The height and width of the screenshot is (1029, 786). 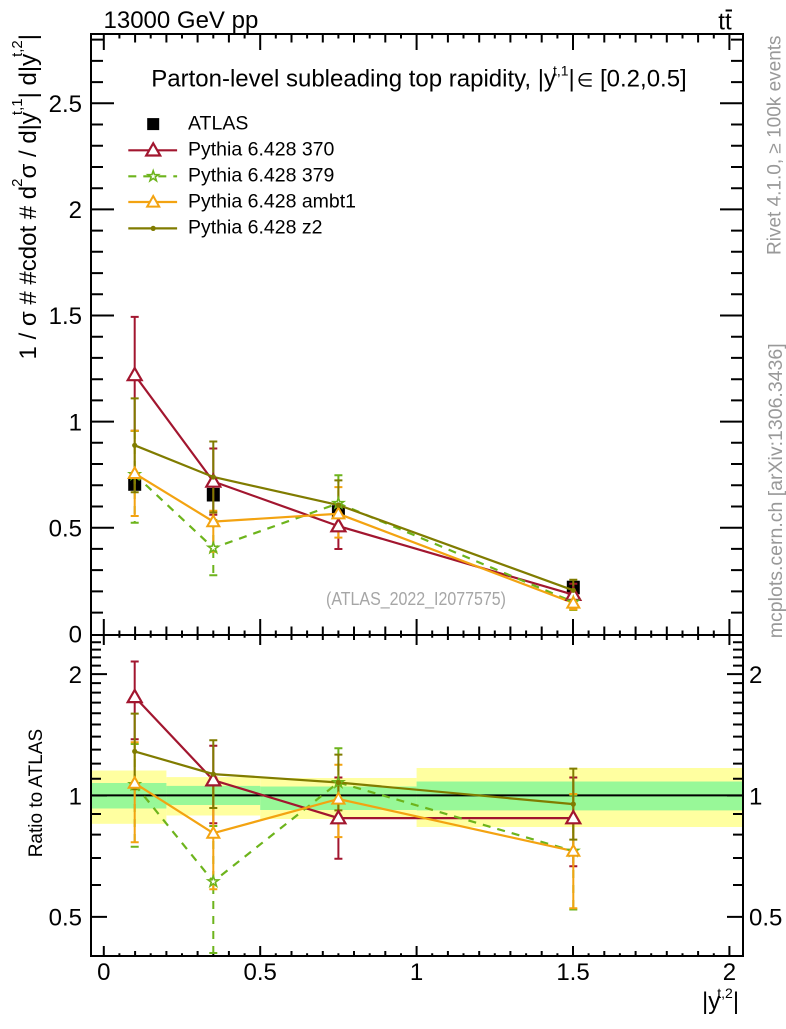 I want to click on svg-text: 2.5, so click(x=65, y=104).